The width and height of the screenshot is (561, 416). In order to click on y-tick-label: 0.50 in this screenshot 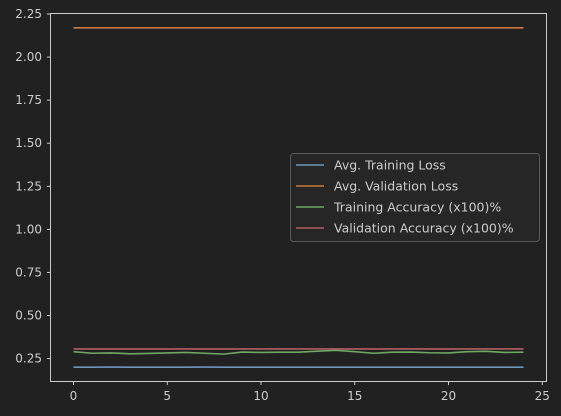, I will do `click(28, 316)`.